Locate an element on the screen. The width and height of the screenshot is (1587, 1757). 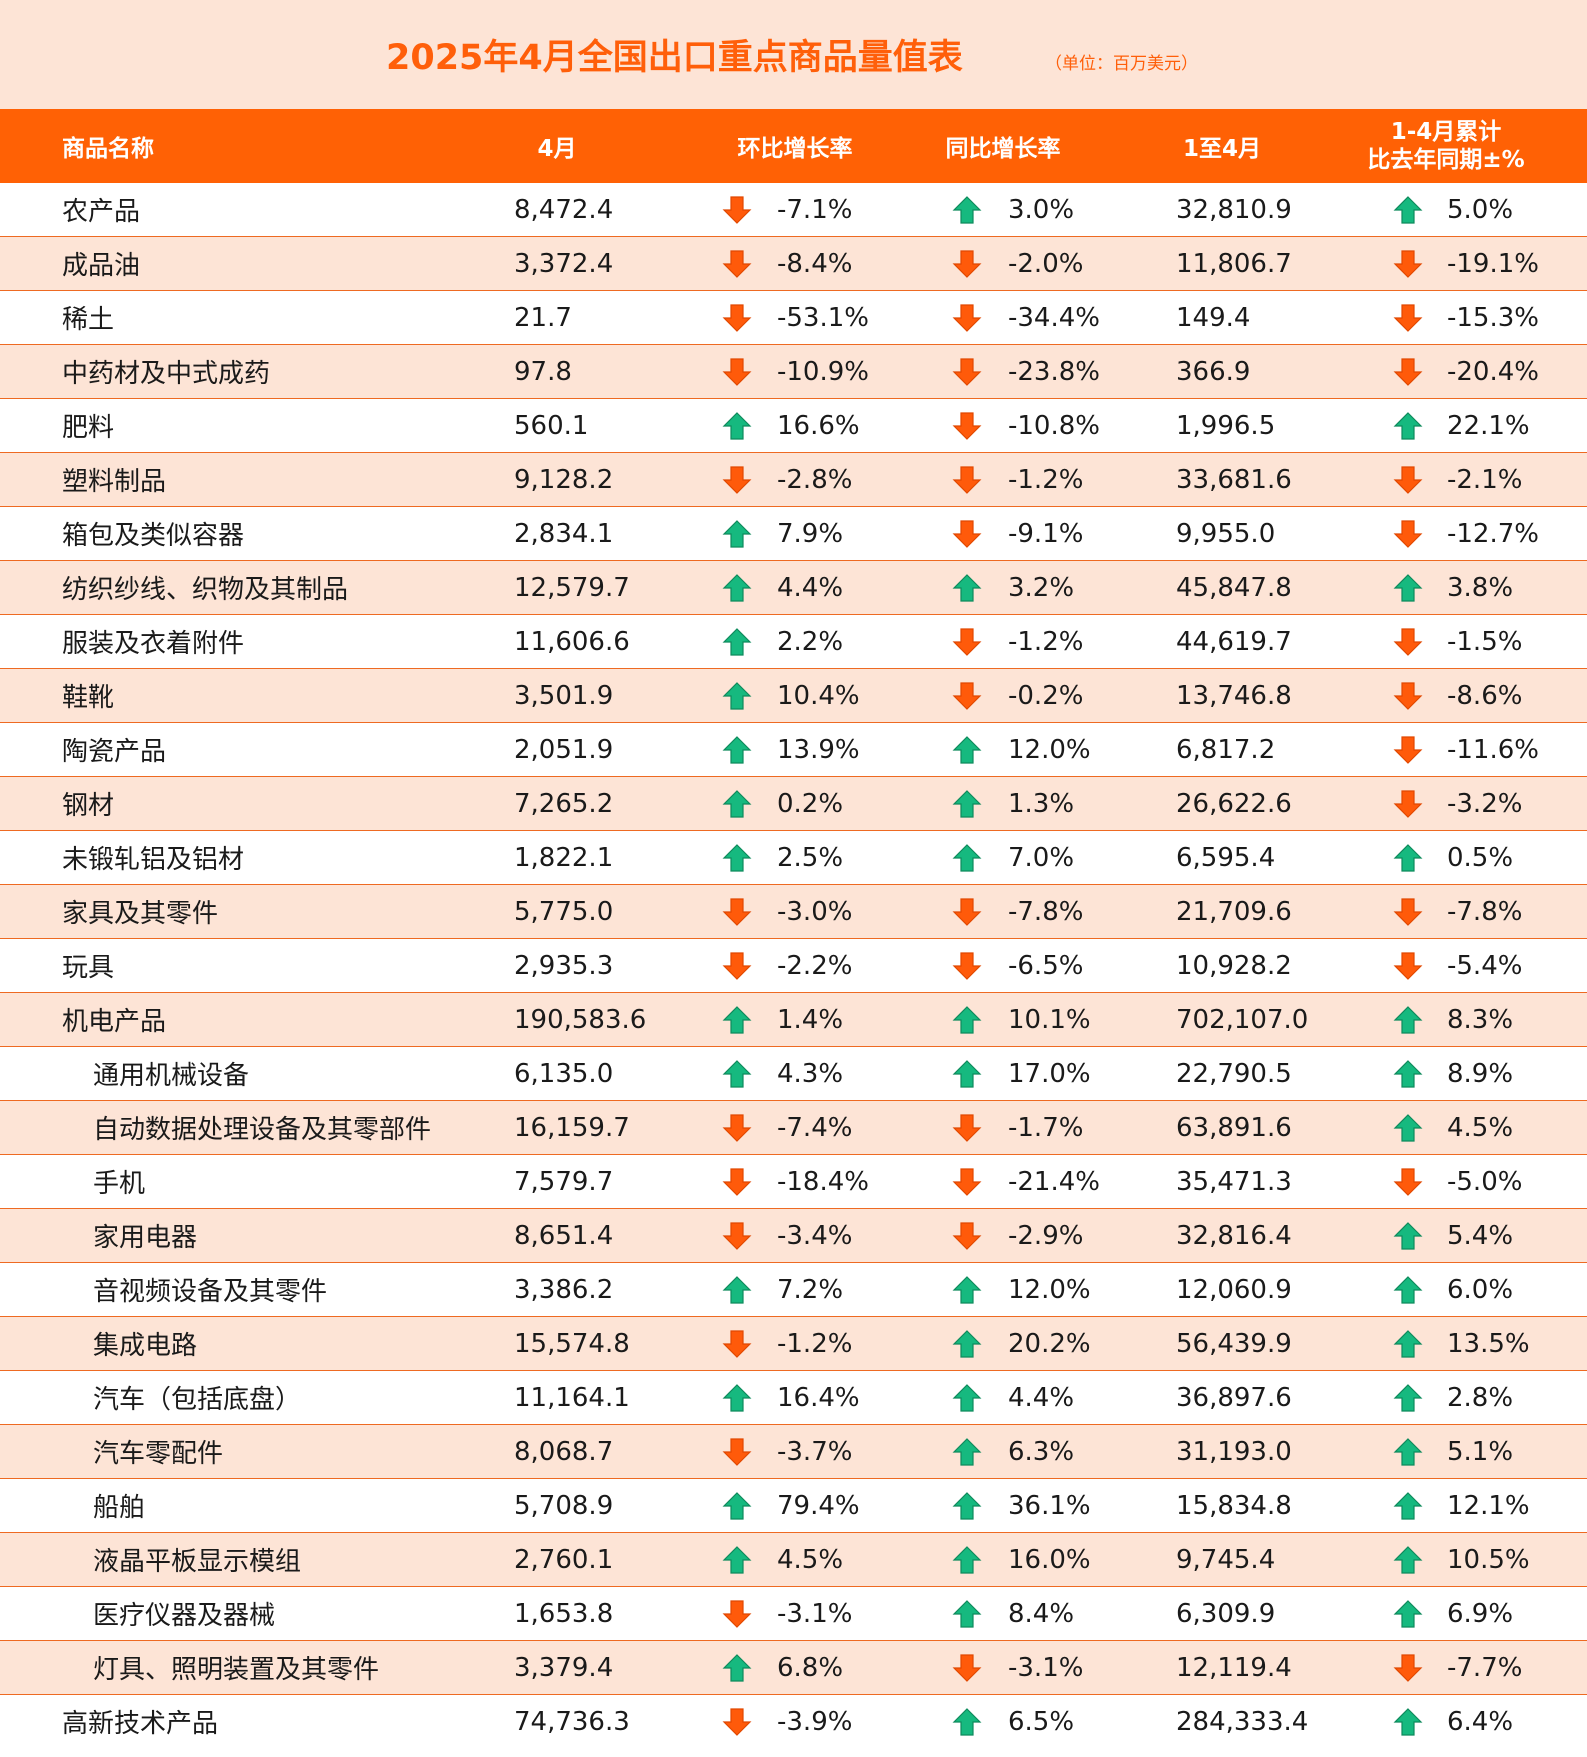
mom-rate: 2.2% is located at coordinates (810, 641).